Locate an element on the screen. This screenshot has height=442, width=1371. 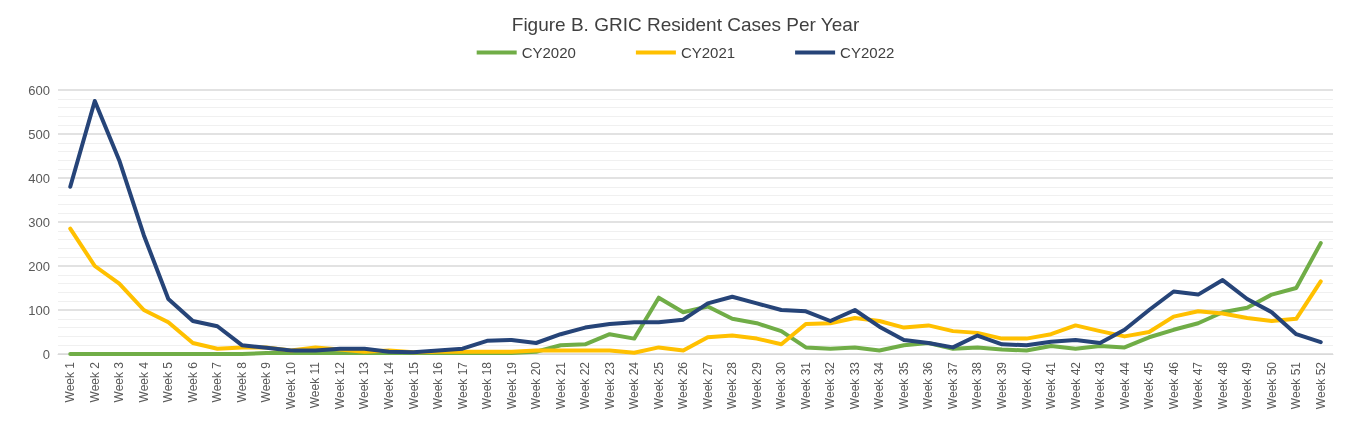
x-tick-label: Week 37 is located at coordinates (952, 385).